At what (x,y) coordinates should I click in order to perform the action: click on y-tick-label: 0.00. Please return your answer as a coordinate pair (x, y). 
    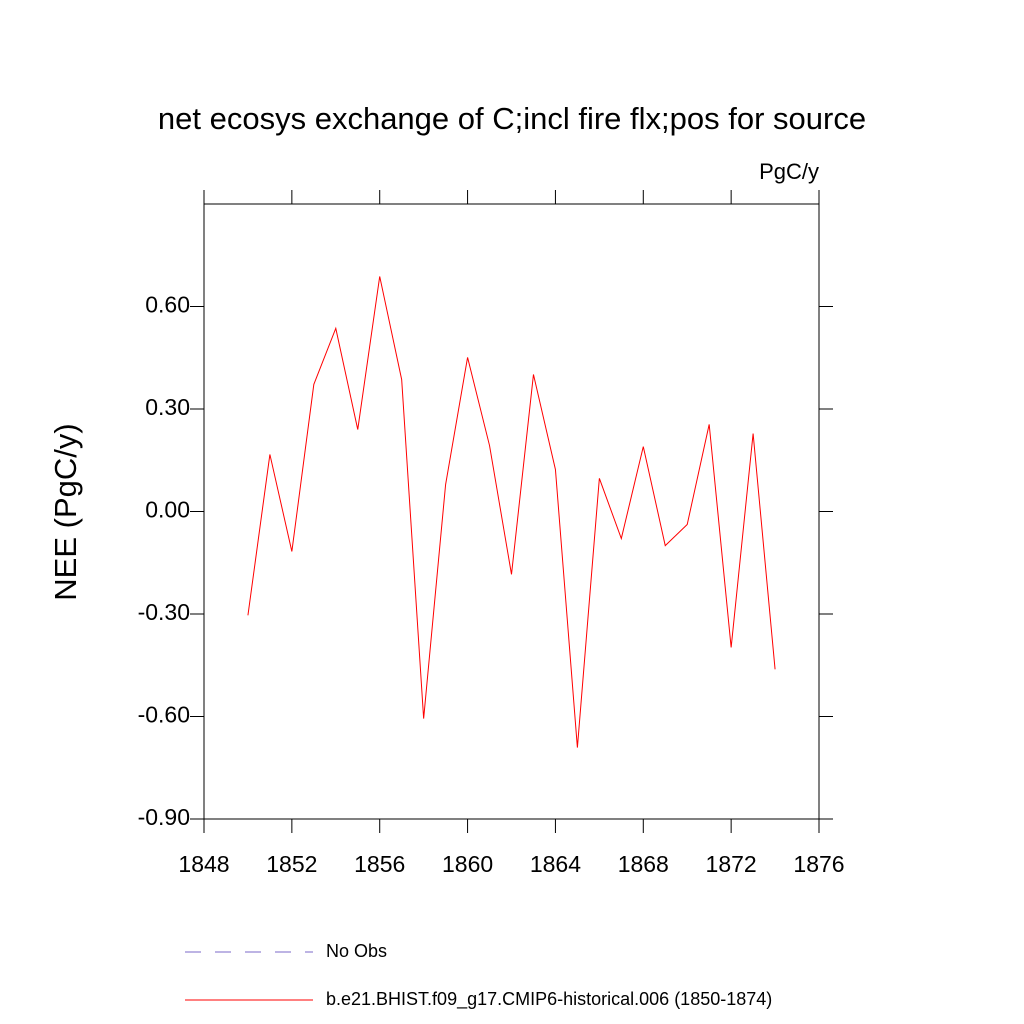
    Looking at the image, I should click on (167, 510).